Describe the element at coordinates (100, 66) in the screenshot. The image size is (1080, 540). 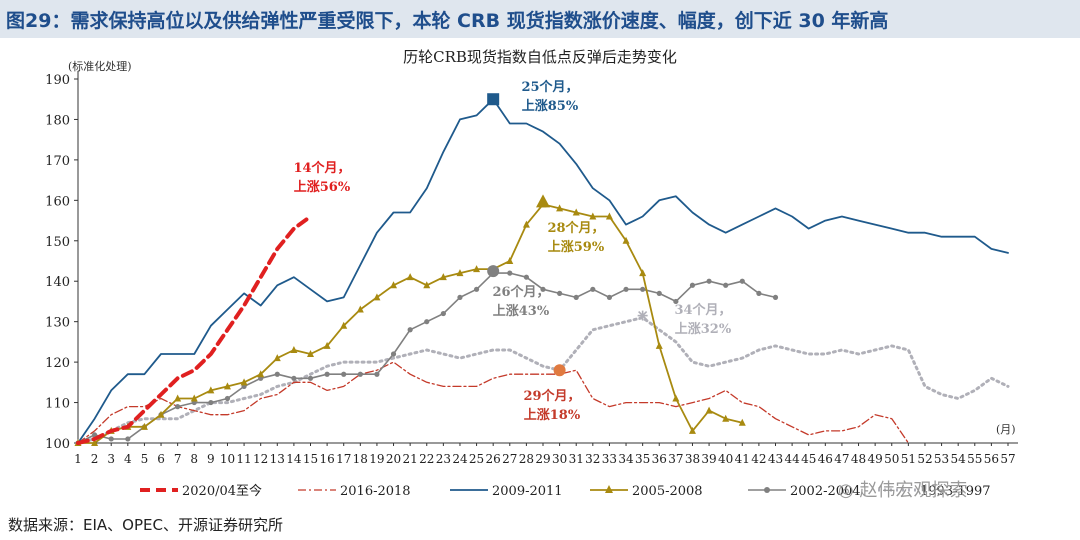
I see `y-axis-label: (标准化处理)` at that location.